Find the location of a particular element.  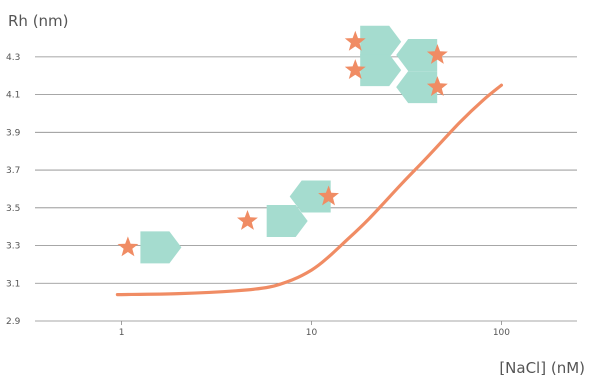

y-tick-label: 3.1 is located at coordinates (13, 284).